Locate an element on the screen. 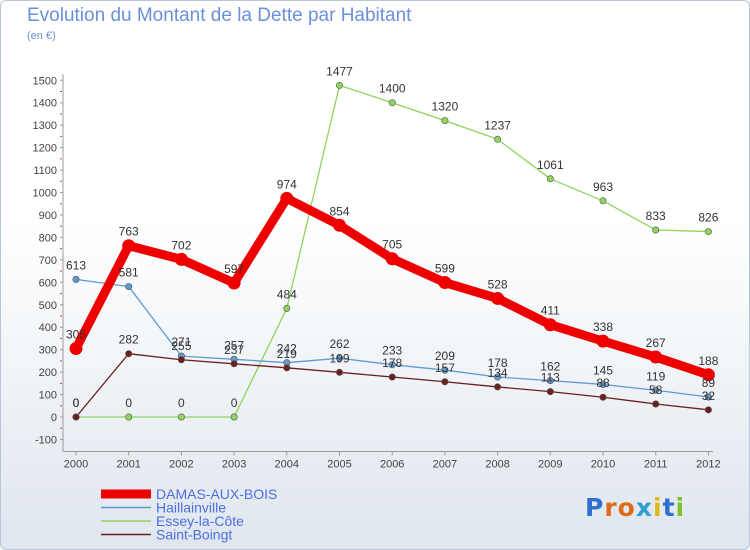 Image resolution: width=750 pixels, height=550 pixels. logo-letter: P is located at coordinates (595, 507).